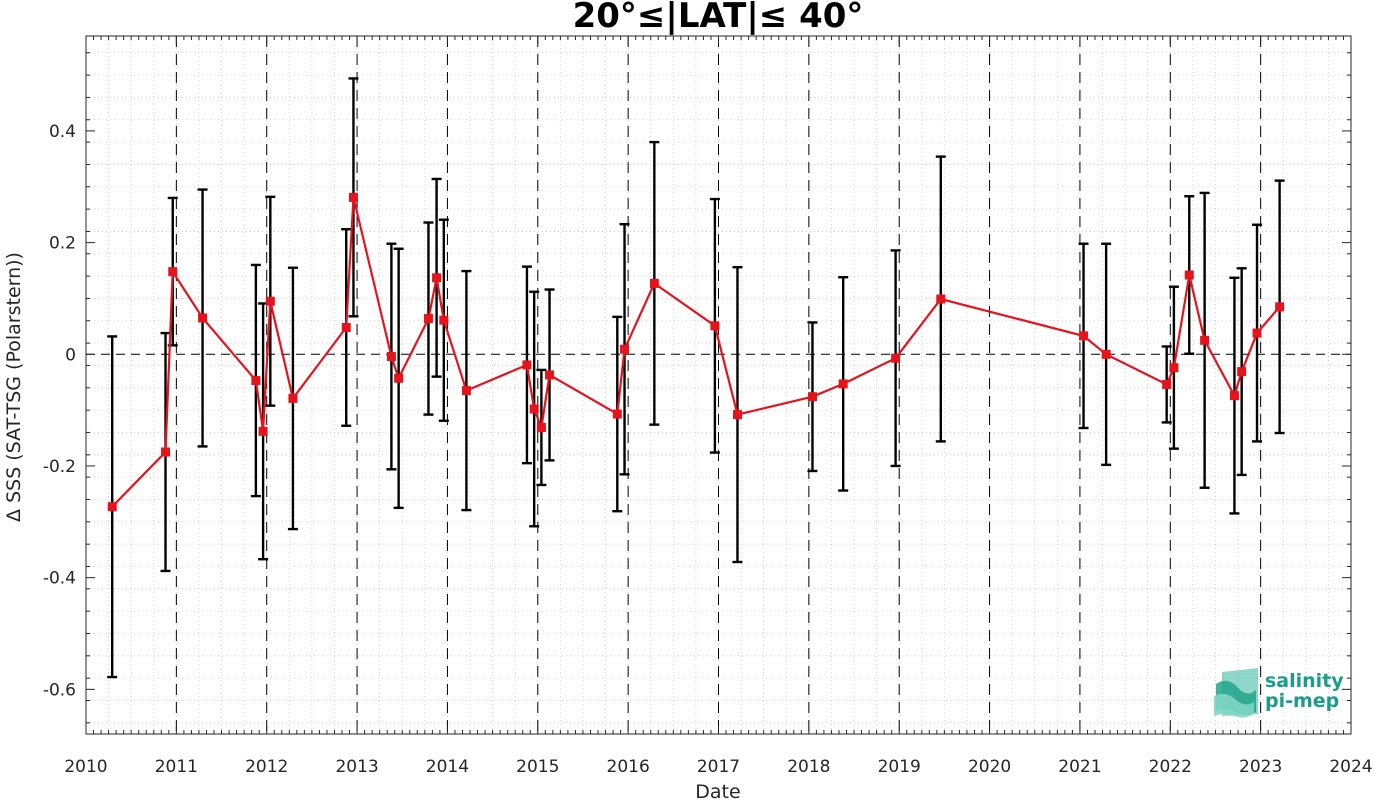 This screenshot has width=1375, height=801. What do you see at coordinates (59, 467) in the screenshot?
I see `y-tick-label: -0.2` at bounding box center [59, 467].